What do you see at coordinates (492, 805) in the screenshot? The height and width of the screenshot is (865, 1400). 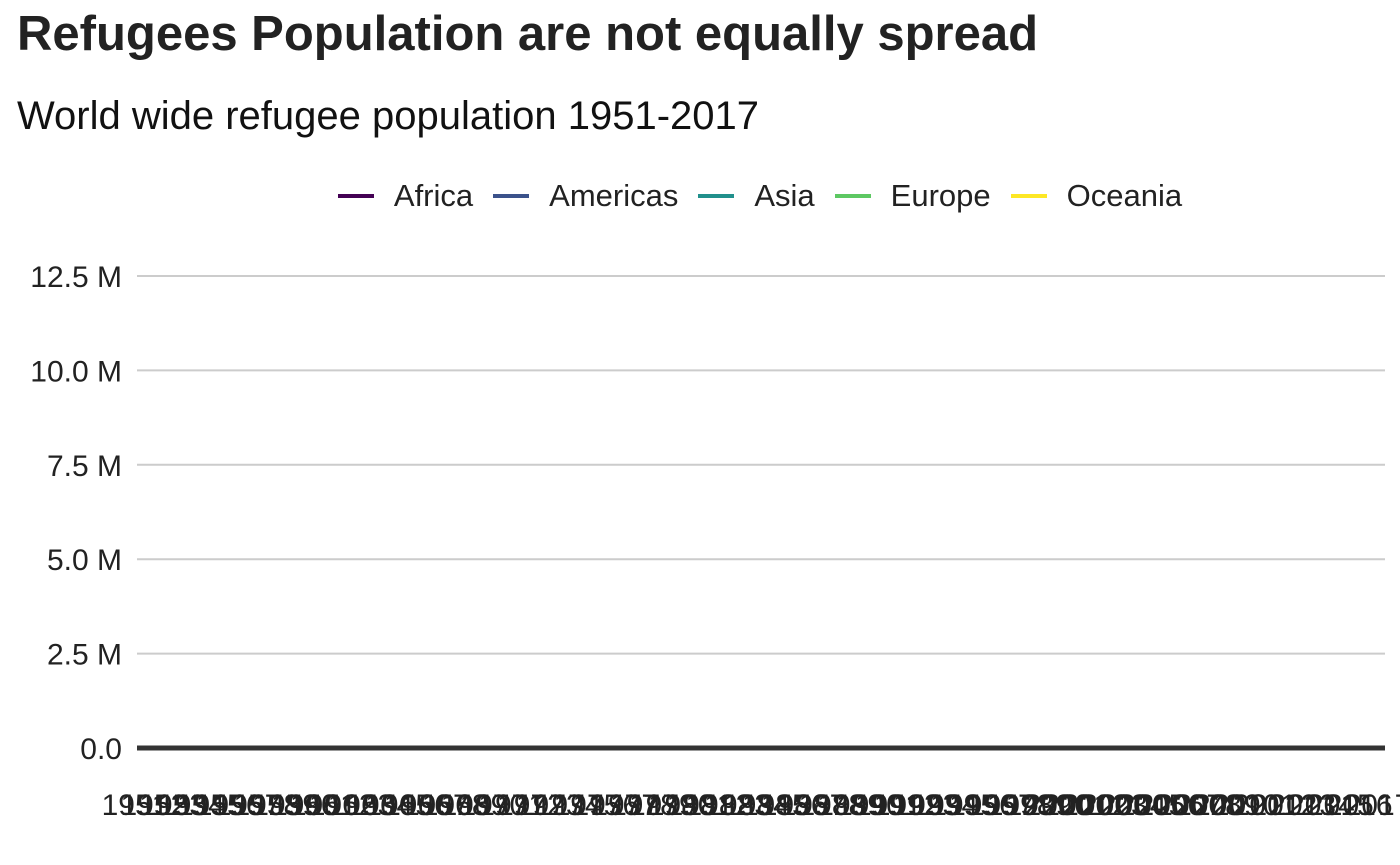 I see `x-tick-label: 1970` at bounding box center [492, 805].